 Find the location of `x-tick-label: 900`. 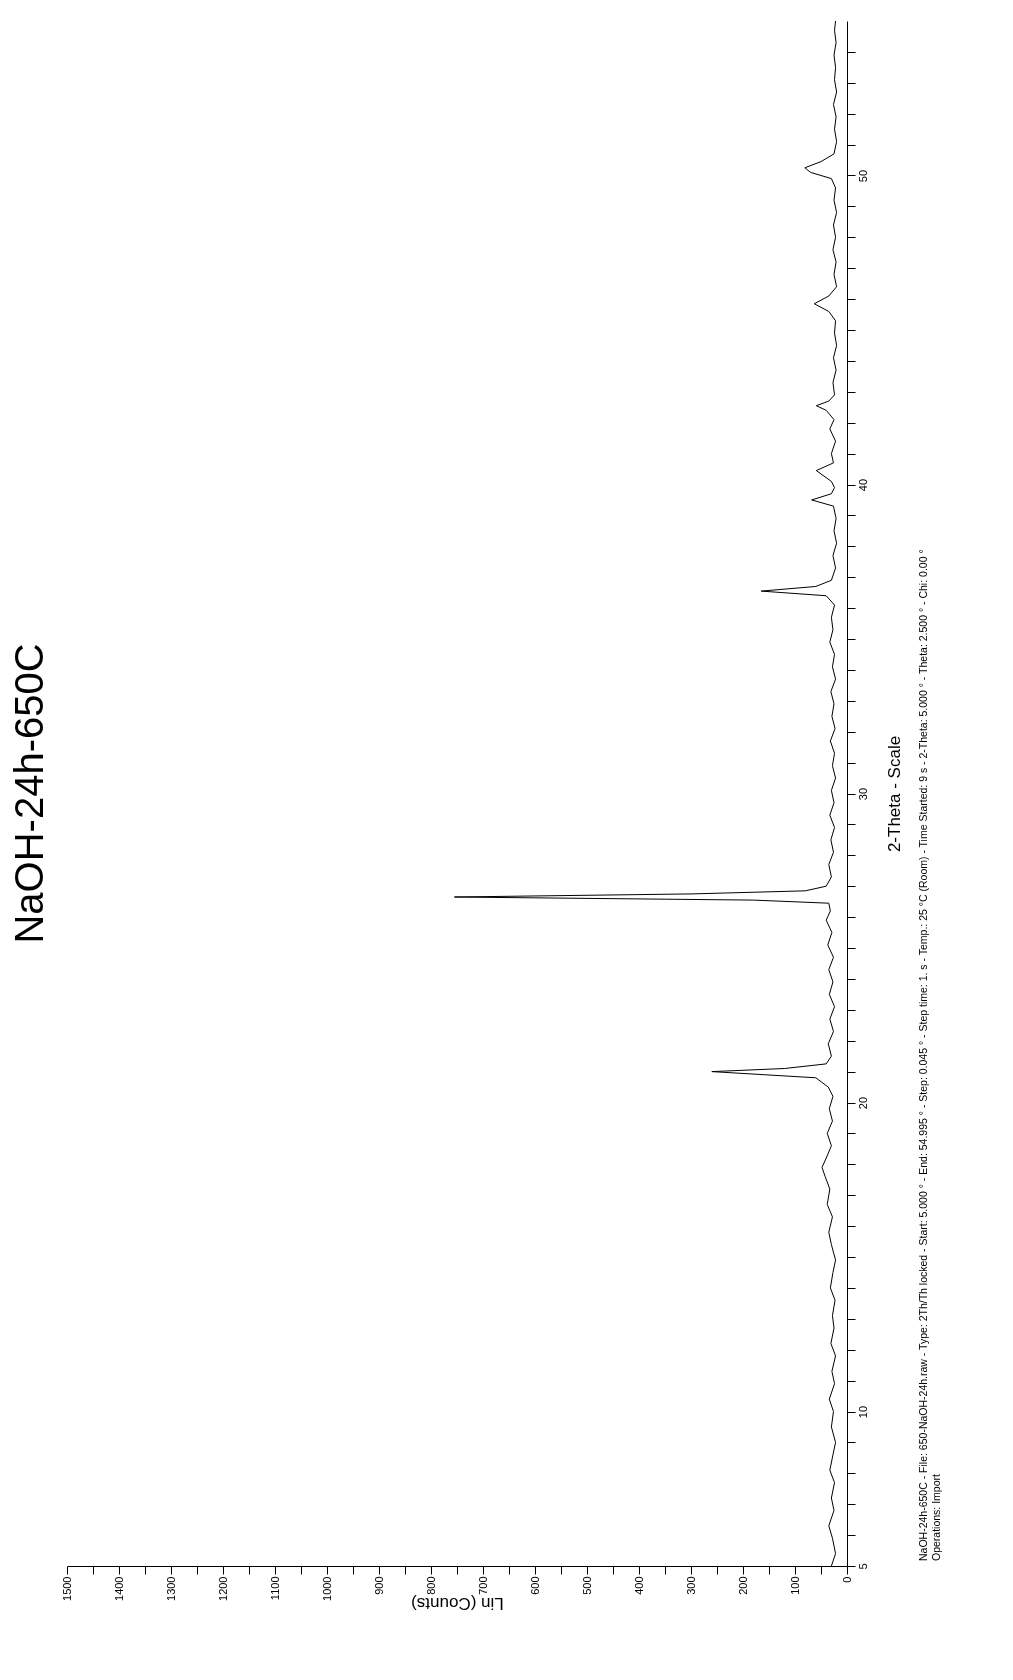

x-tick-label: 900 is located at coordinates (378, 1585).